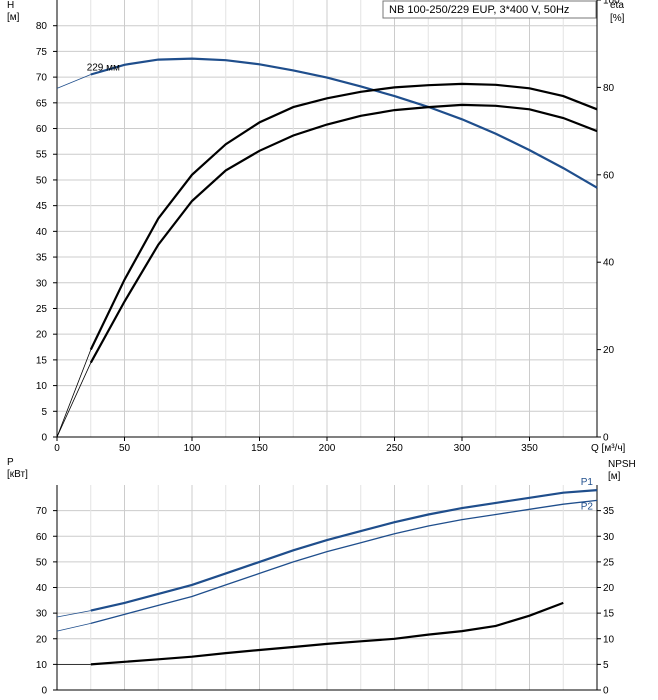 This screenshot has width=658, height=700. I want to click on x-tick-label: 300, so click(462, 448).